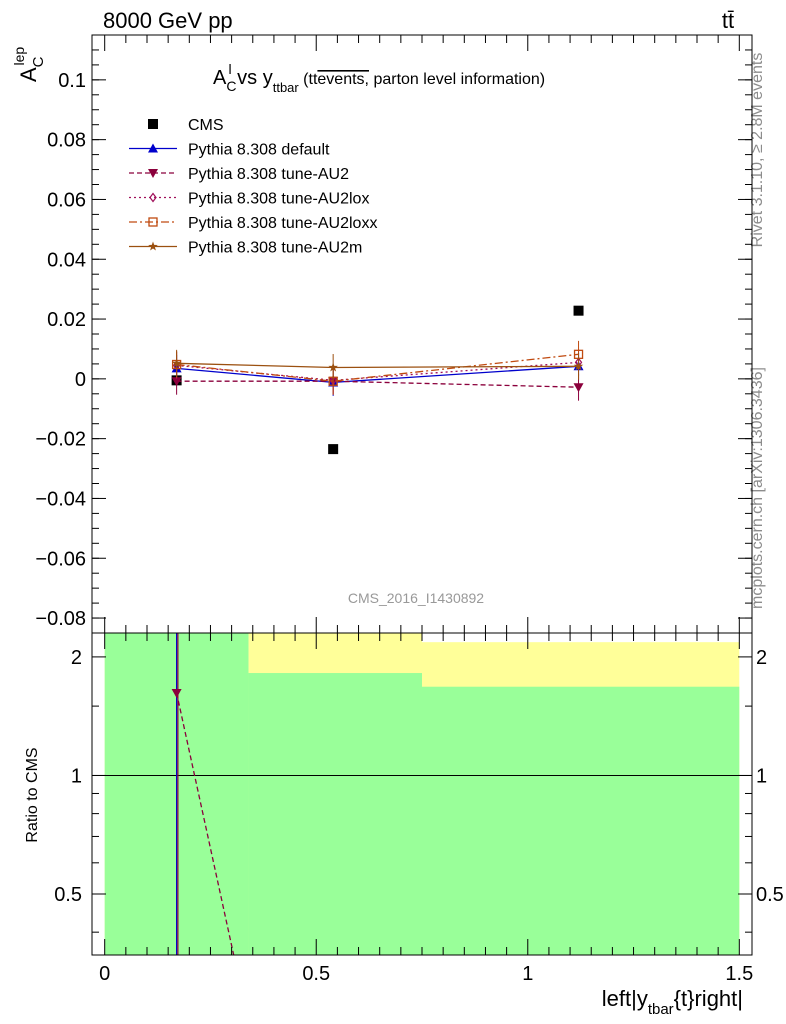 Image resolution: width=786 pixels, height=1024 pixels. What do you see at coordinates (66, 260) in the screenshot?
I see `main-y-tick-label: 0.04` at bounding box center [66, 260].